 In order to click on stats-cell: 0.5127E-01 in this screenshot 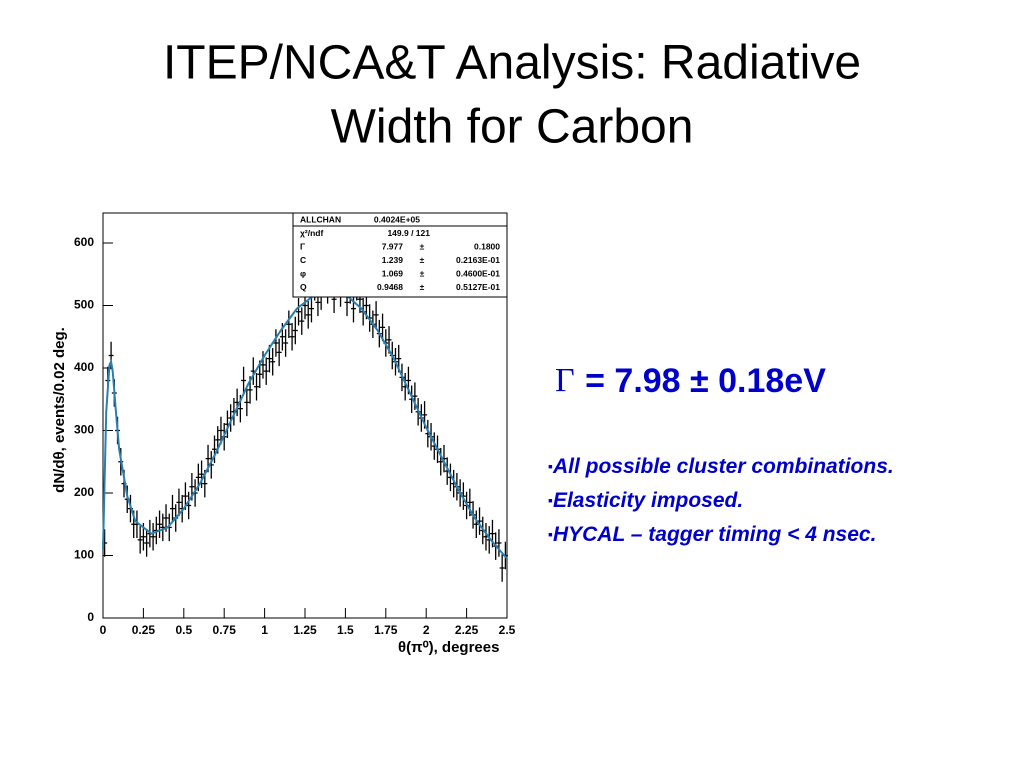, I will do `click(478, 287)`.